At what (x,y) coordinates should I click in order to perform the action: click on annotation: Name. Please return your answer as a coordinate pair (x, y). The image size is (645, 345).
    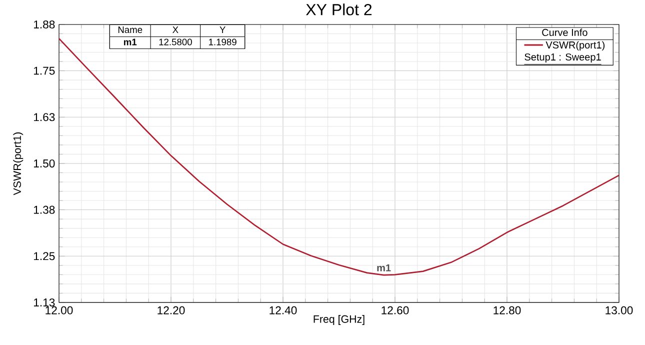
    Looking at the image, I should click on (130, 29).